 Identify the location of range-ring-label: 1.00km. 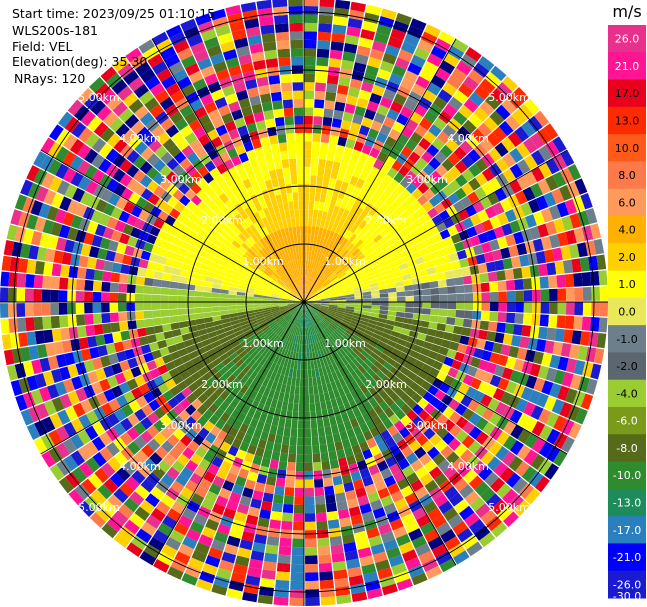
(345, 261).